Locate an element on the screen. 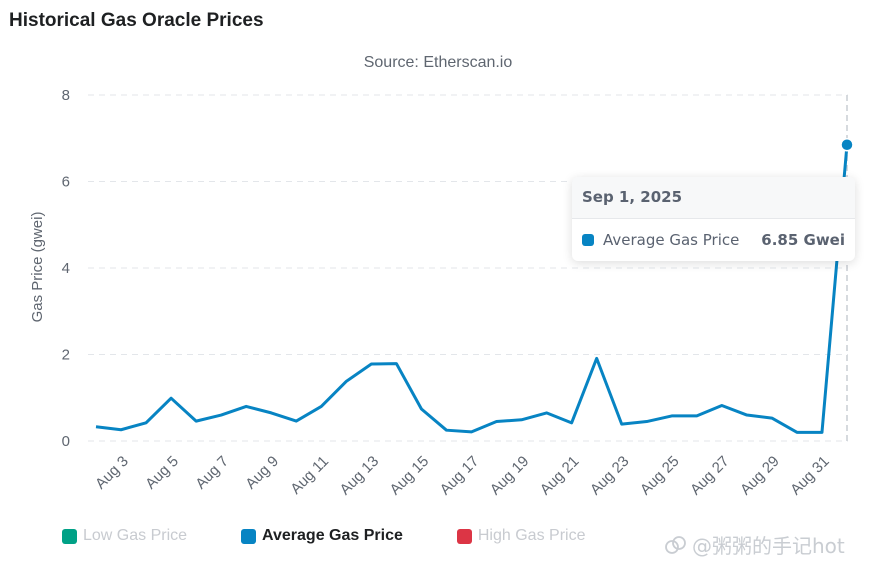 The width and height of the screenshot is (883, 572). legend-swatch-high is located at coordinates (464, 536).